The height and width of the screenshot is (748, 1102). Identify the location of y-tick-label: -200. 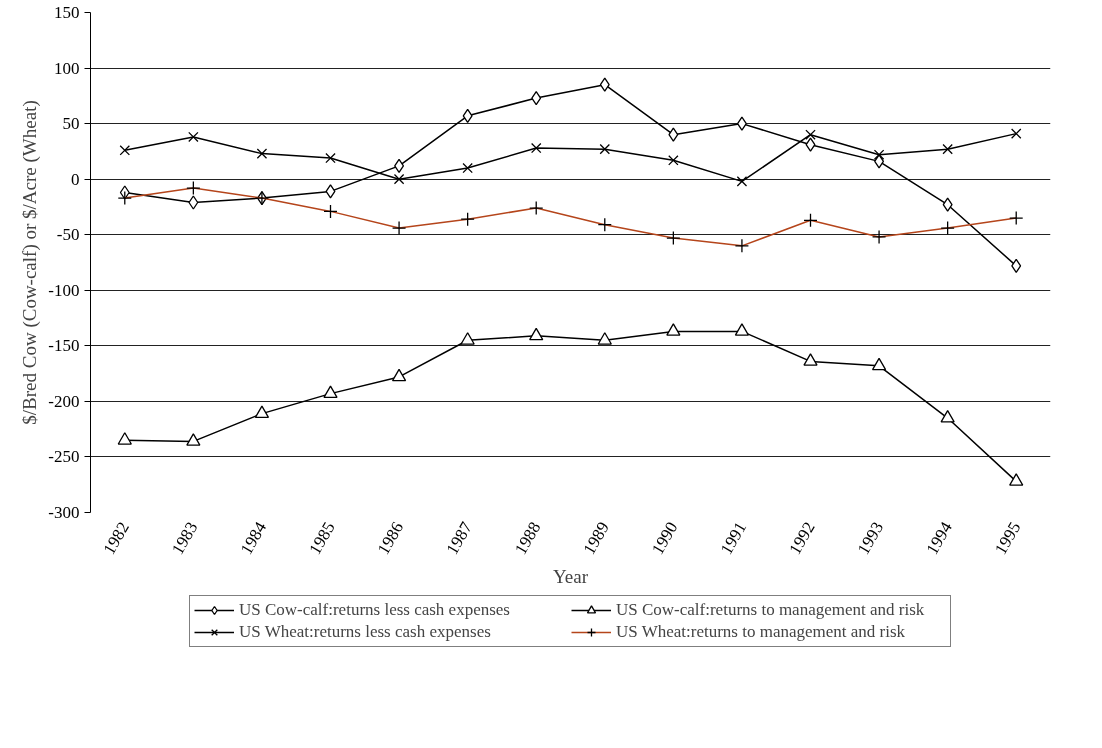
(64, 401).